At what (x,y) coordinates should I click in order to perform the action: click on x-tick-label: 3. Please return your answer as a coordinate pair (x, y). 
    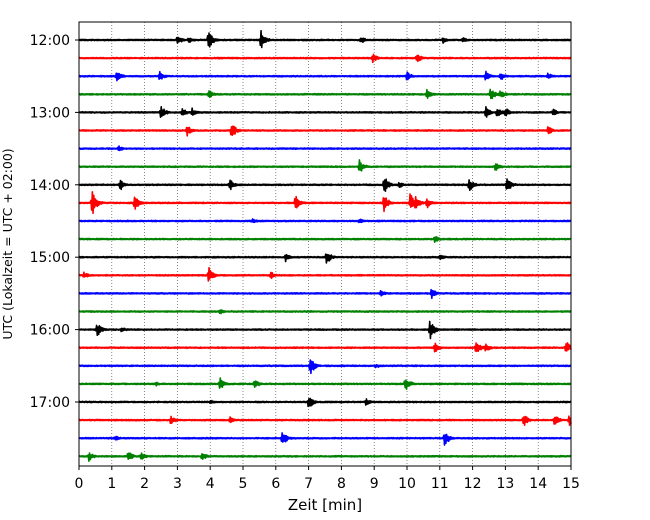
    Looking at the image, I should click on (177, 484).